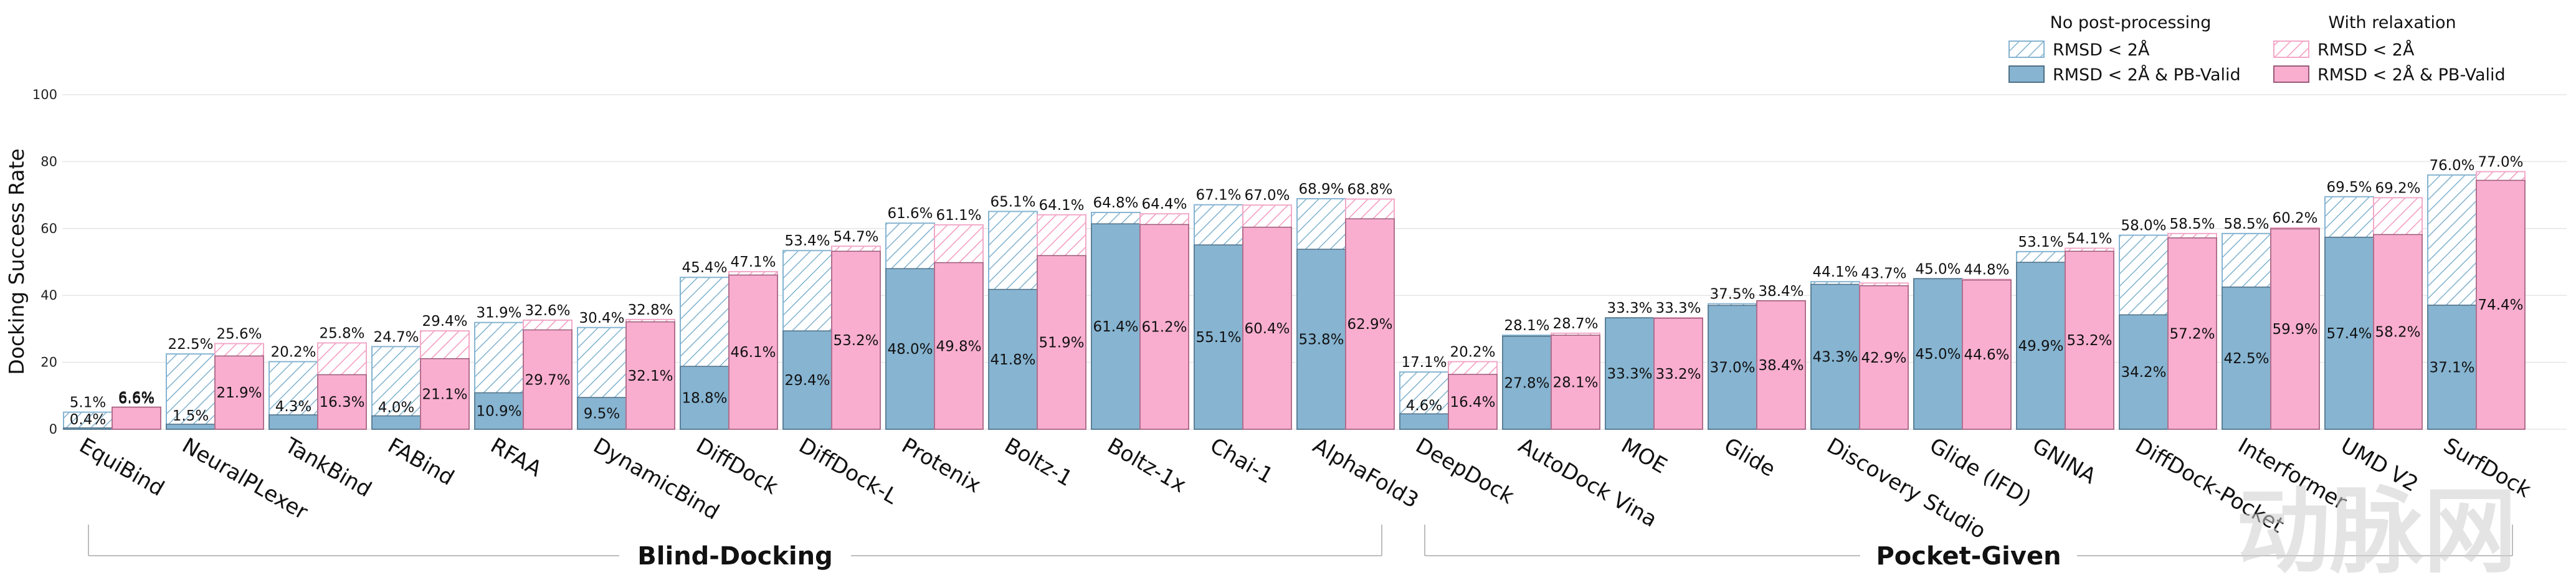  I want to click on label-relax-rmsd: 25.6%, so click(239, 334).